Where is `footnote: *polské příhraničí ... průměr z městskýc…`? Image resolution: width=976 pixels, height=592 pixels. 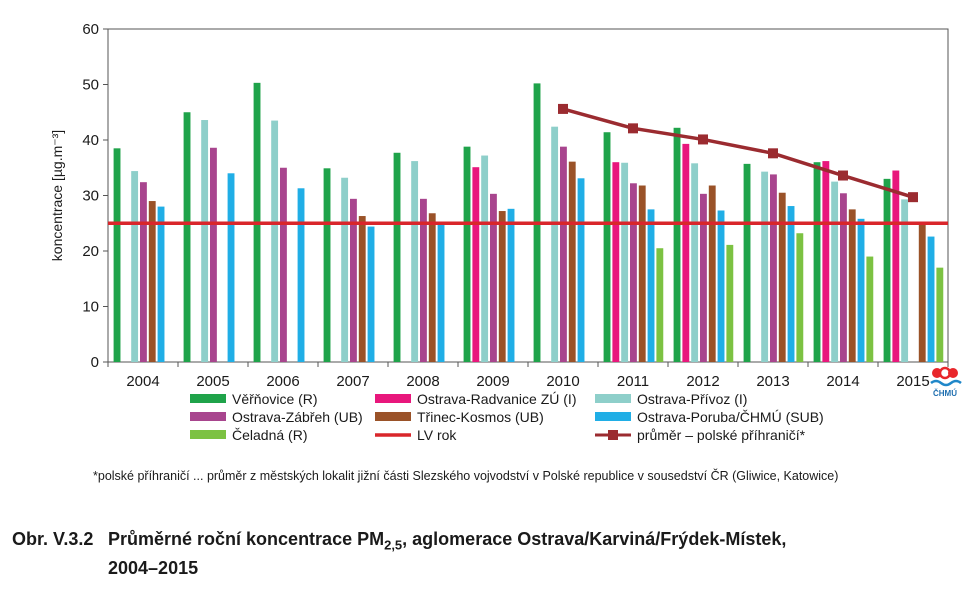 footnote: *polské příhraničí ... průměr z městskýc… is located at coordinates (466, 476).